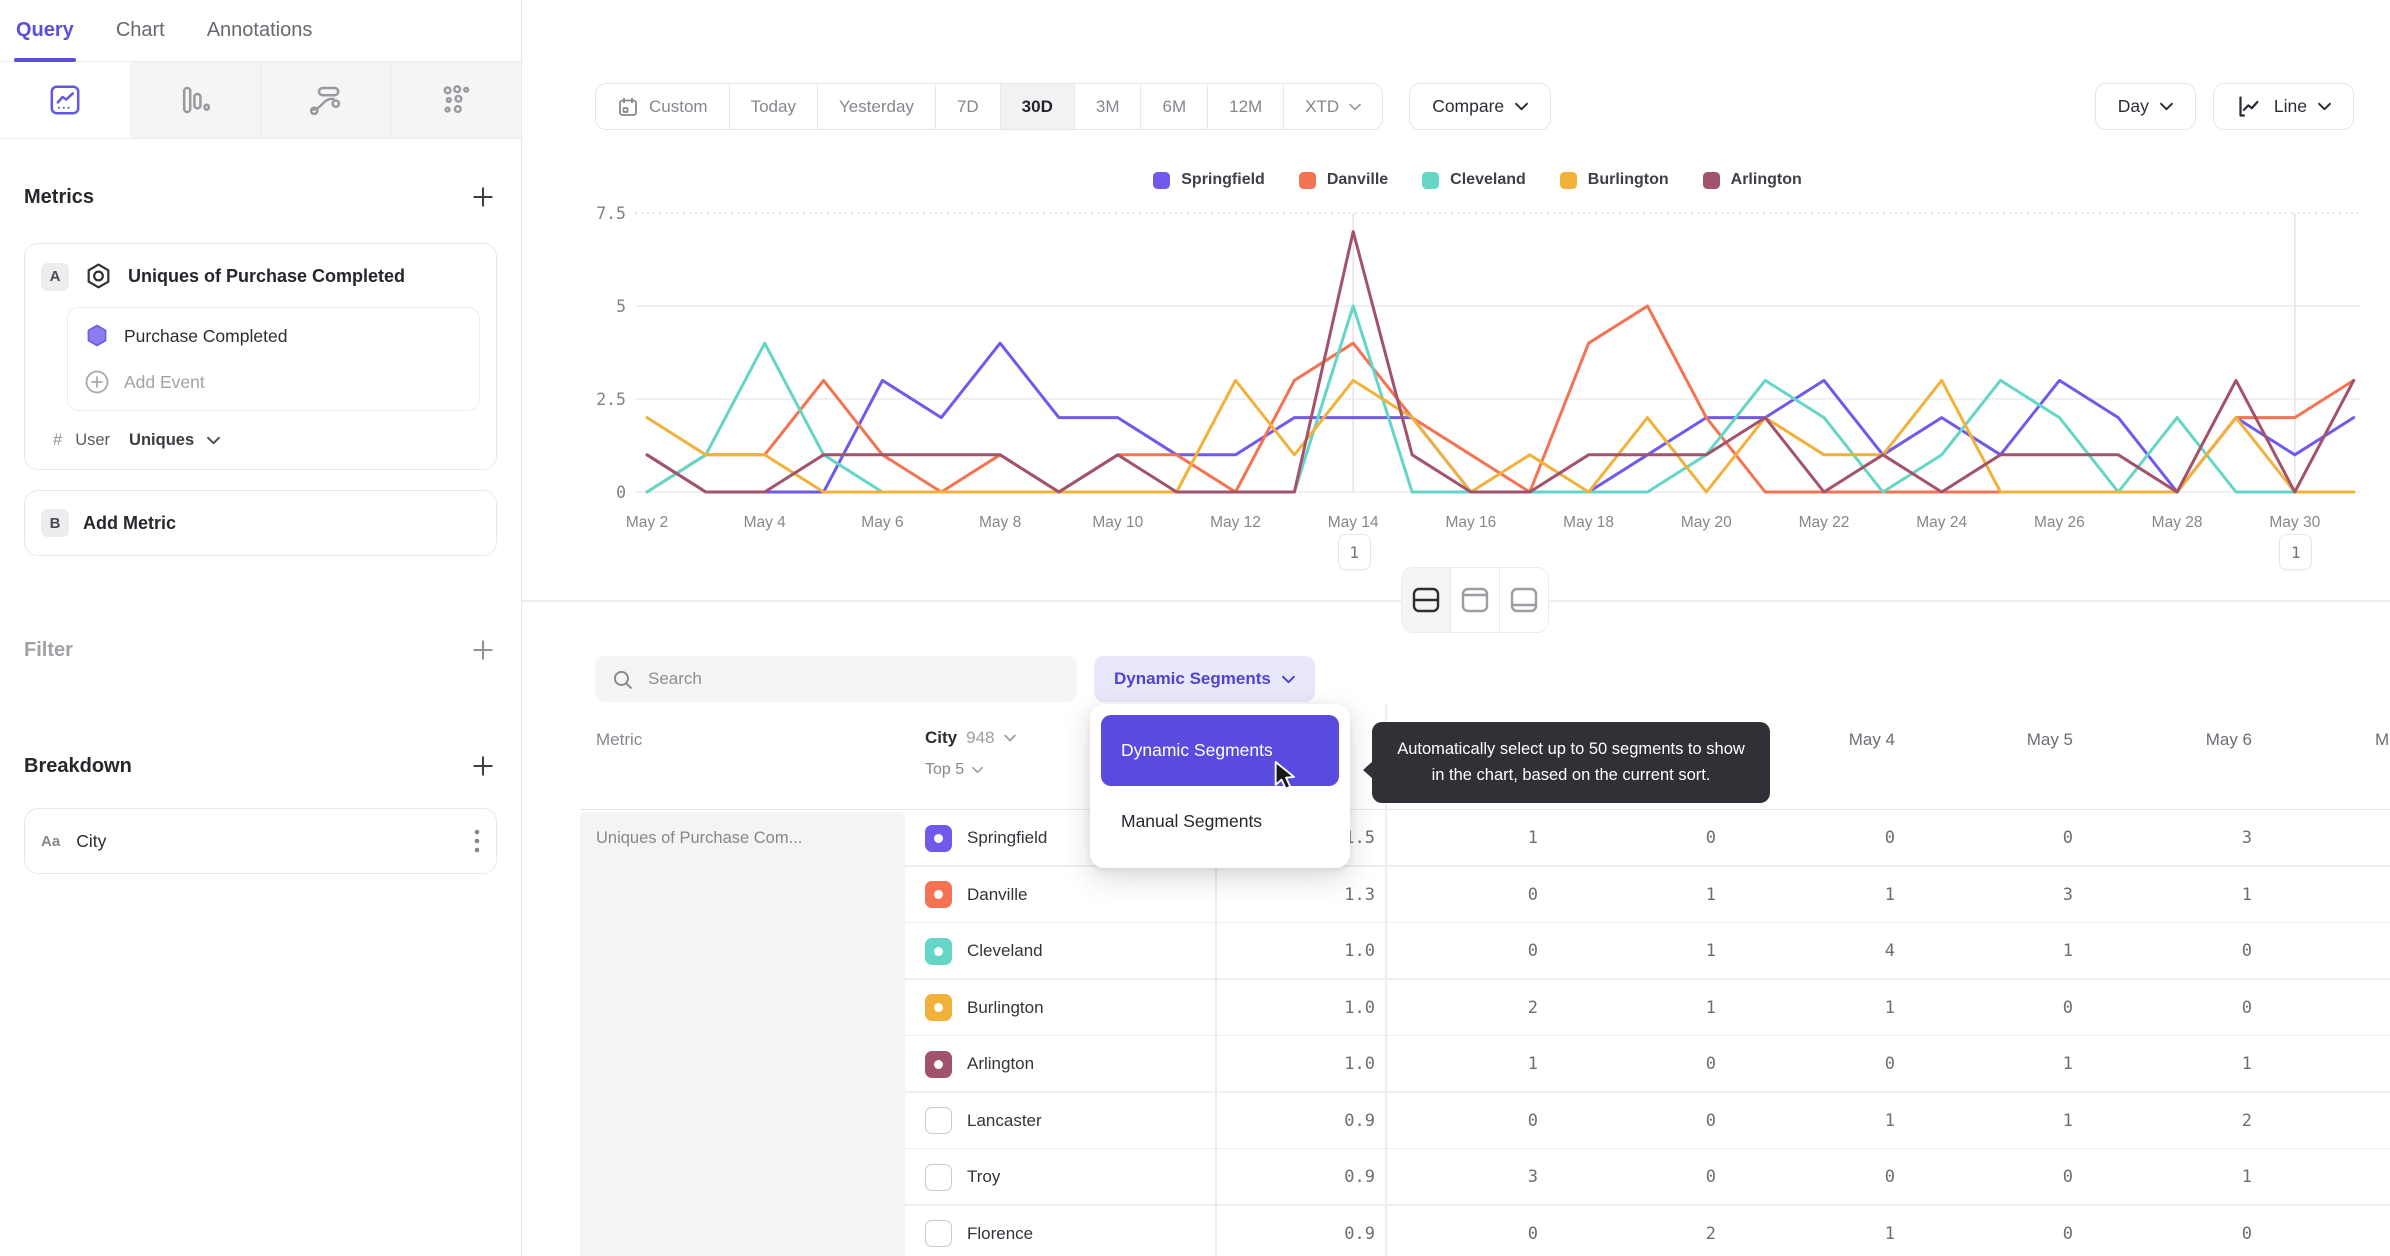 This screenshot has height=1256, width=2390. I want to click on svg-text: May 14, so click(1353, 522).